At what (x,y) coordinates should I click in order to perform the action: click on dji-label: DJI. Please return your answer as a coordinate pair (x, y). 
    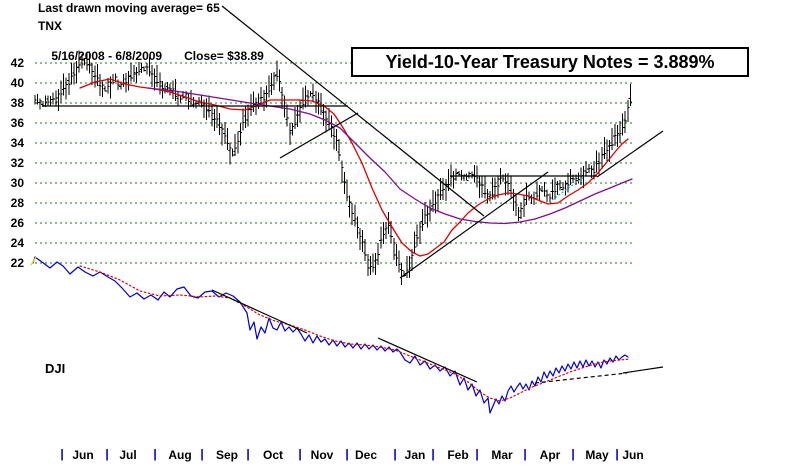
    Looking at the image, I should click on (55, 368).